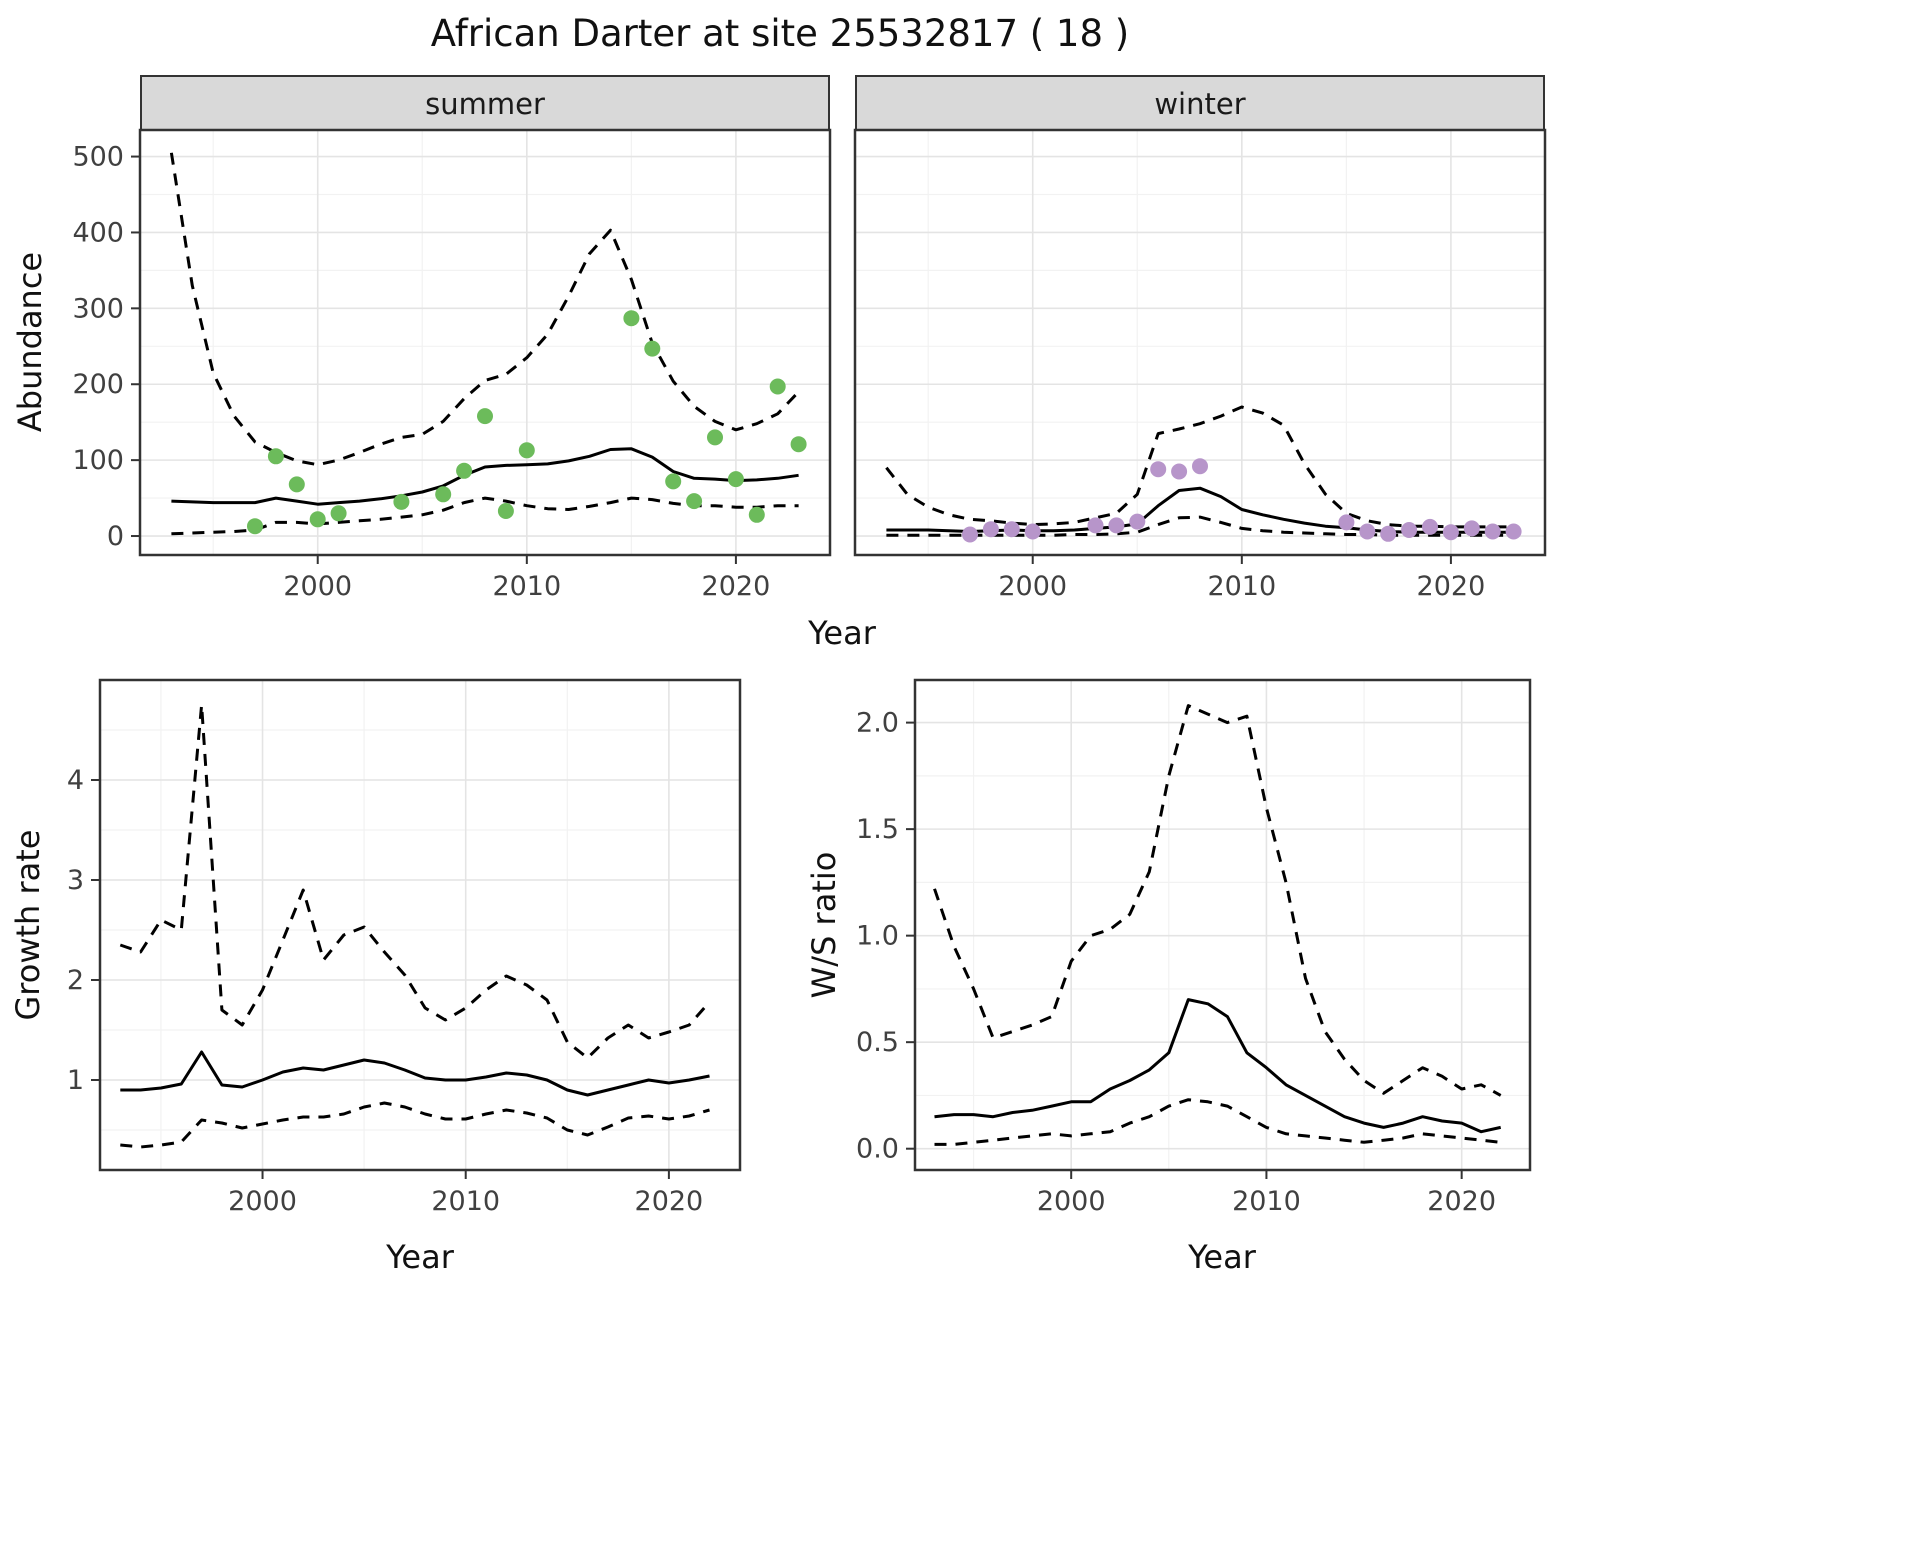 The width and height of the screenshot is (1920, 1560). What do you see at coordinates (780, 33) in the screenshot?
I see `plot-title: African Darter at site 25532817 ( 18 )` at bounding box center [780, 33].